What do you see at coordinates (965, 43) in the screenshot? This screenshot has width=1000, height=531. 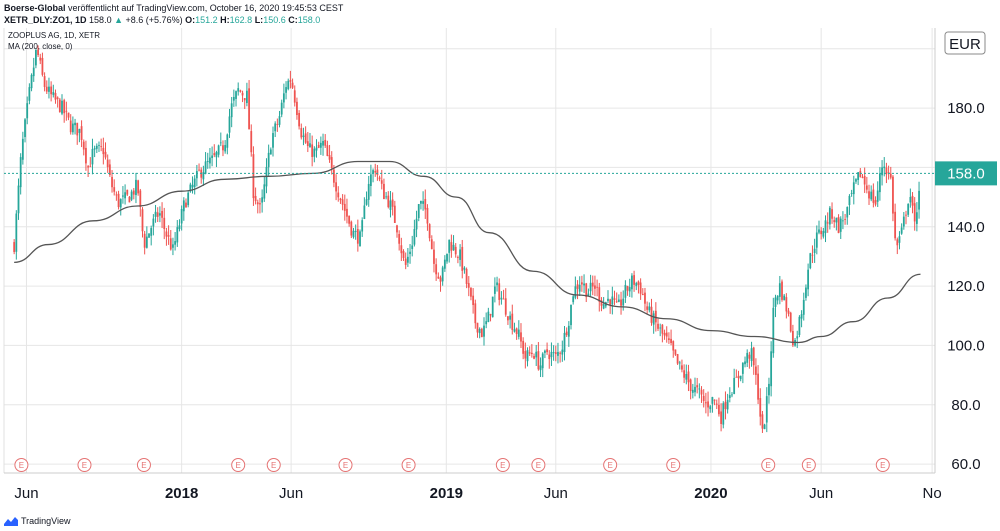 I see `currency-button: EUR` at bounding box center [965, 43].